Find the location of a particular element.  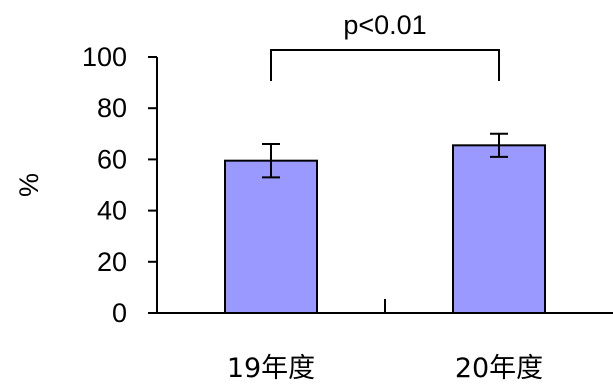

x-category-label: 19年度 is located at coordinates (271, 368).